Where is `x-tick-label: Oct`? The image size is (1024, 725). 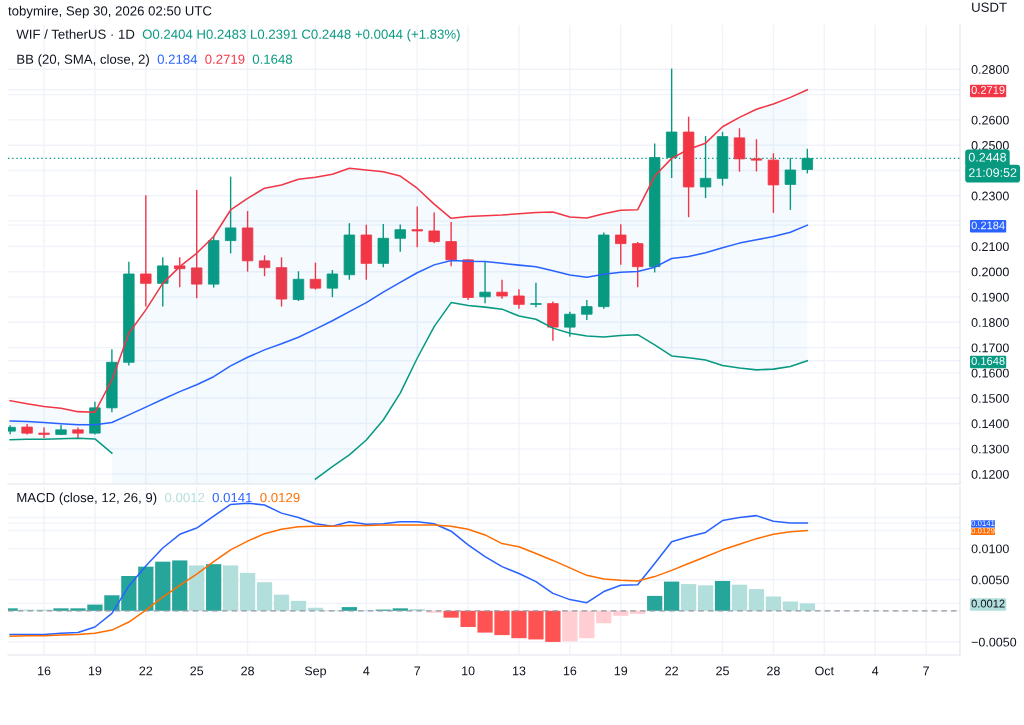
x-tick-label: Oct is located at coordinates (824, 671).